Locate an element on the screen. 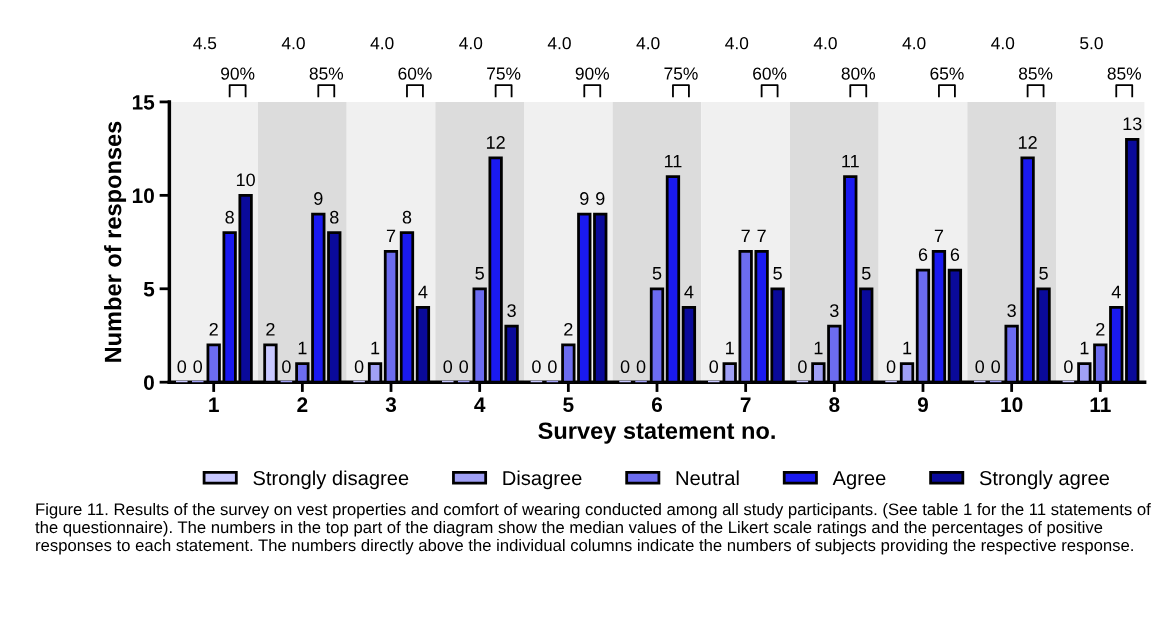  text: 4.5 is located at coordinates (205, 43).